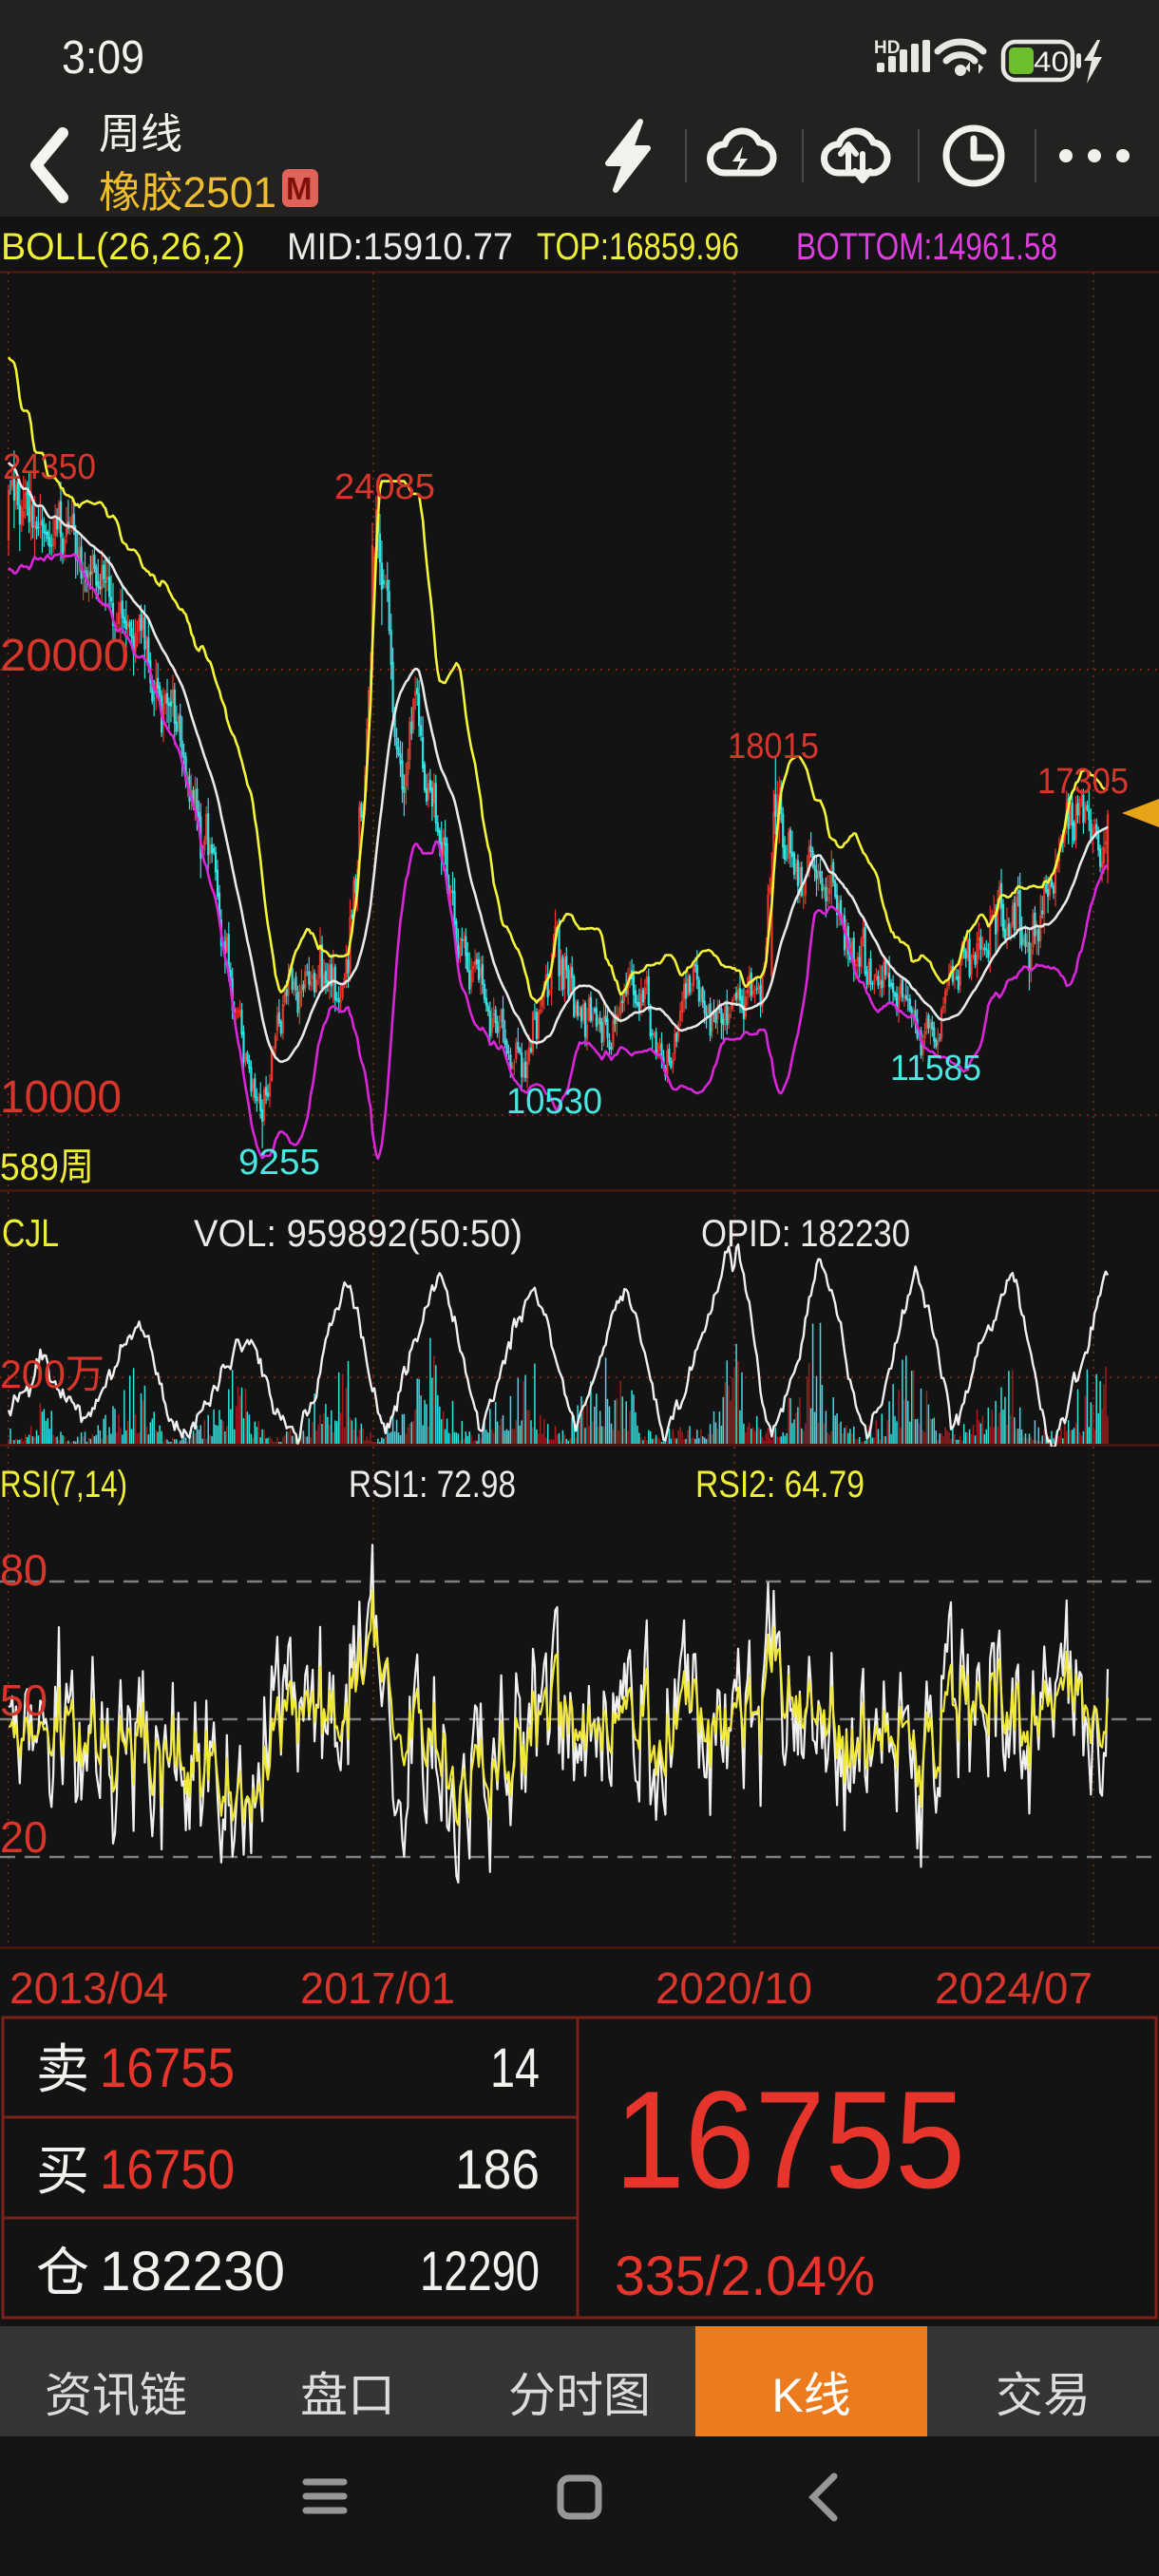 The width and height of the screenshot is (1159, 2576). What do you see at coordinates (935, 1069) in the screenshot?
I see `svg-text: 11585` at bounding box center [935, 1069].